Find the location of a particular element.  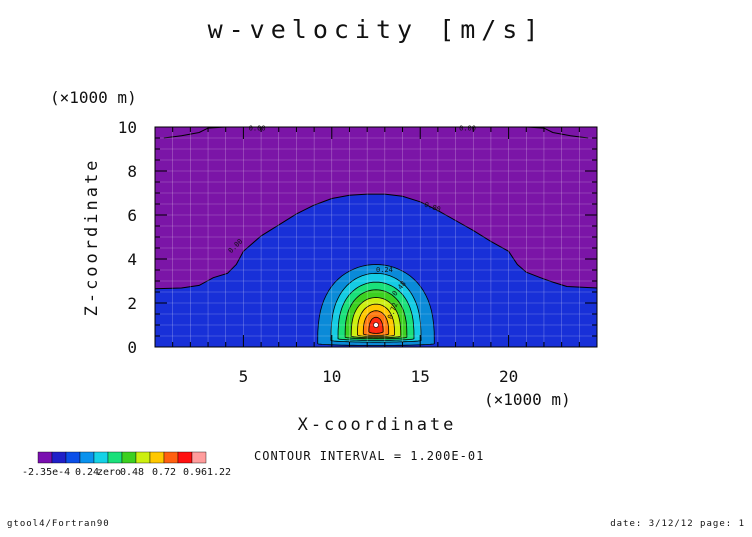

y-tick-label: 8 is located at coordinates (132, 171).